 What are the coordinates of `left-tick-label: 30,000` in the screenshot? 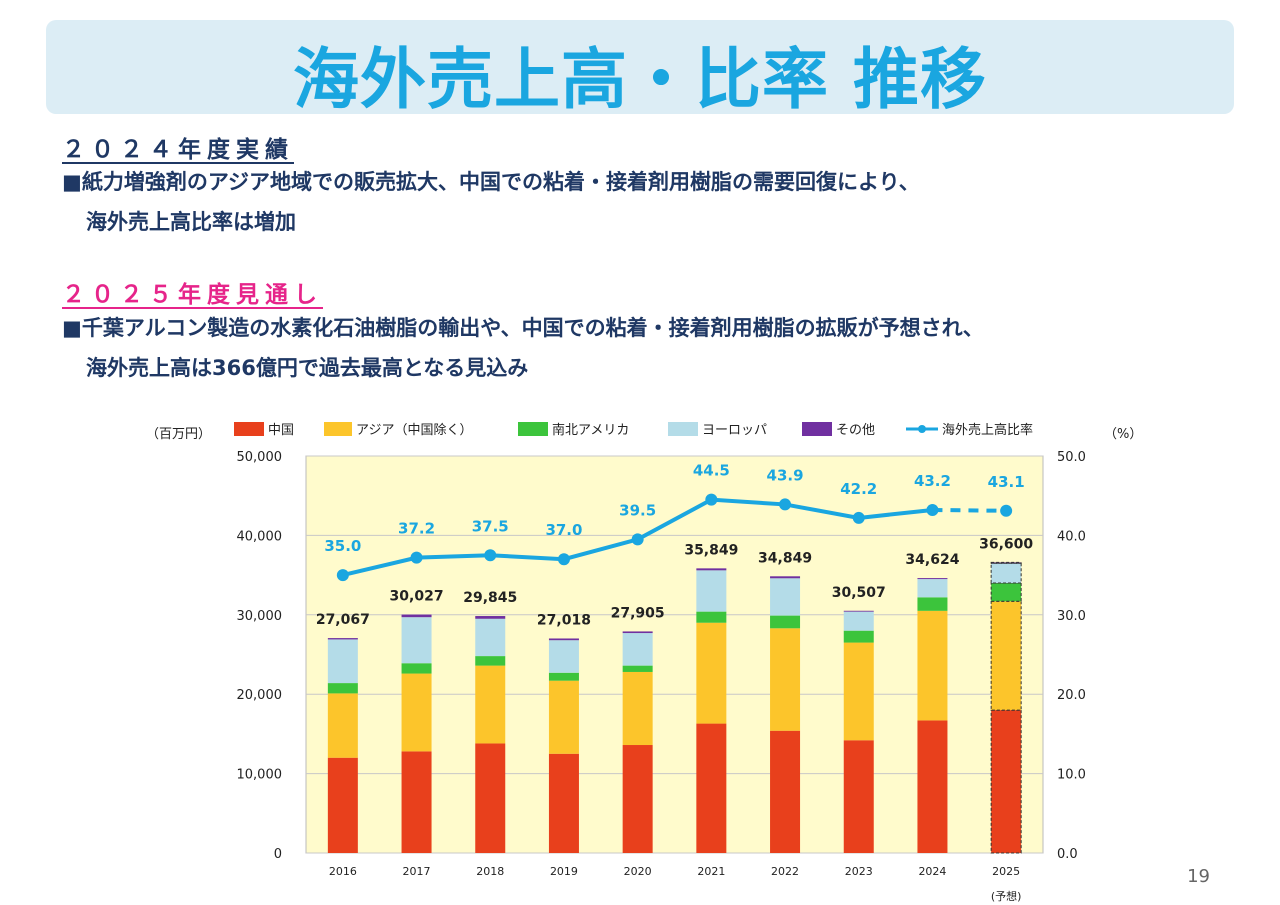 It's located at (260, 616).